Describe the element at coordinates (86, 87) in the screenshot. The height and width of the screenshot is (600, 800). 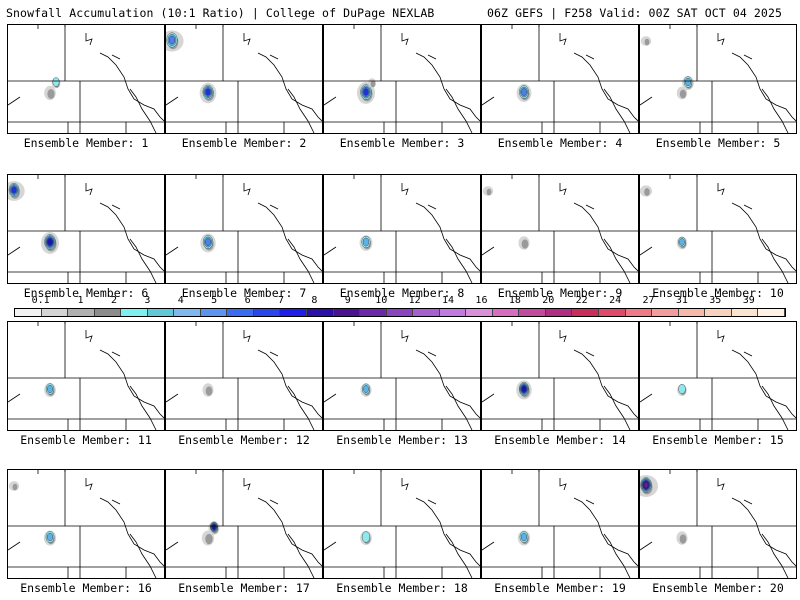
I see `ensemble-panel: Ensemble Member: 1` at that location.